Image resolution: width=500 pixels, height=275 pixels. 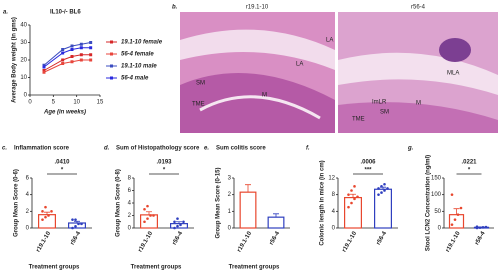 I want to click on significance-stars: *, so click(x=164, y=171).